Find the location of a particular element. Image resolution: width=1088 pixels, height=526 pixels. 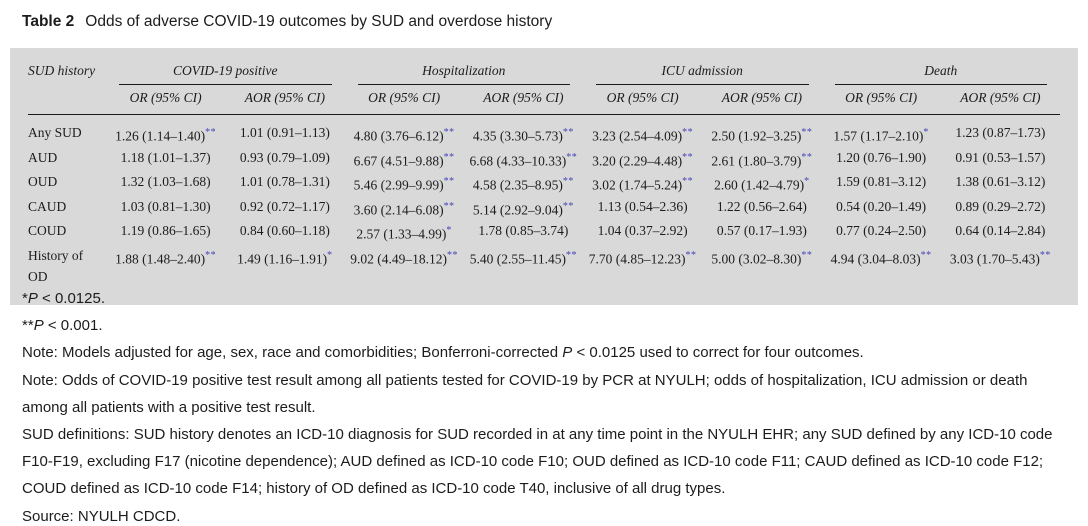

odds-ratio-cell: 1.49 (1.16–1.91)* is located at coordinates (284, 266).